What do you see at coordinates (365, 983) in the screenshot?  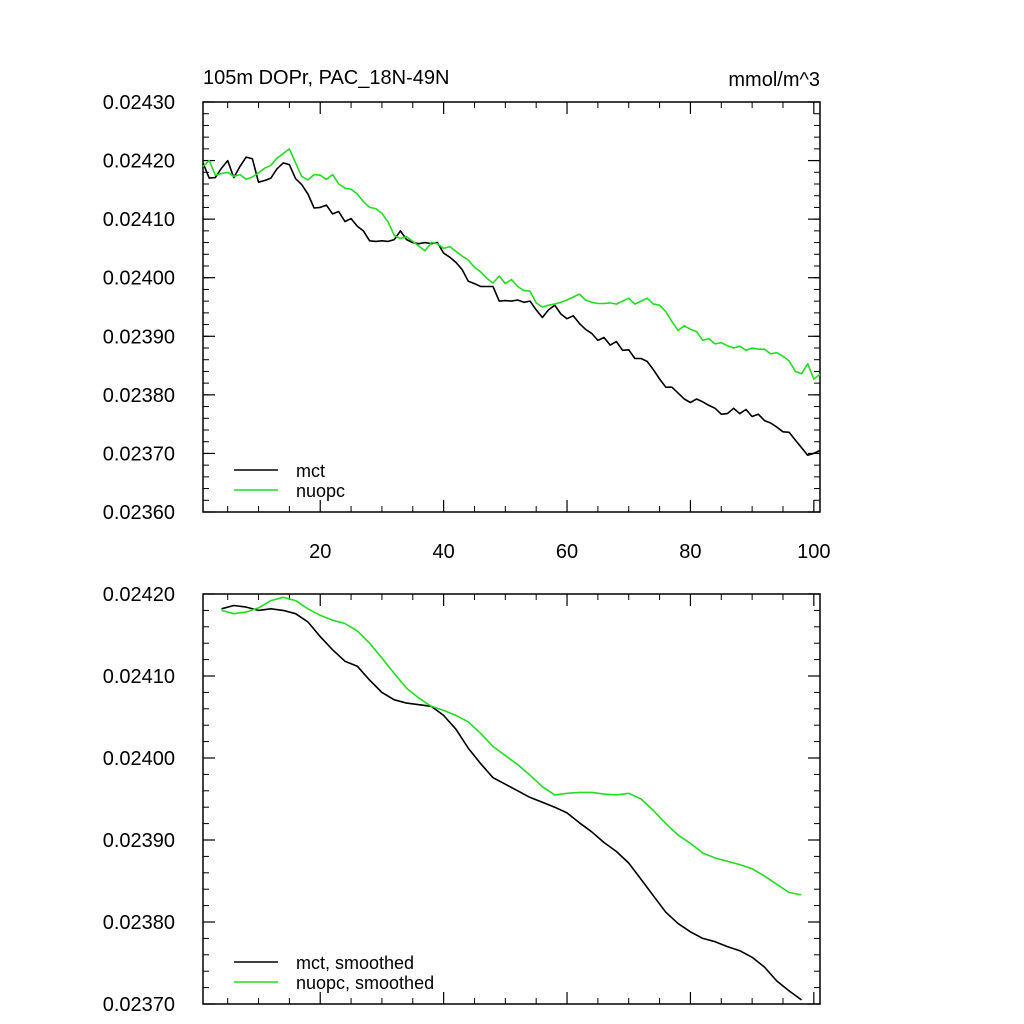 I see `legend-label-nuopc-smoothed: nuopc, smoothed` at bounding box center [365, 983].